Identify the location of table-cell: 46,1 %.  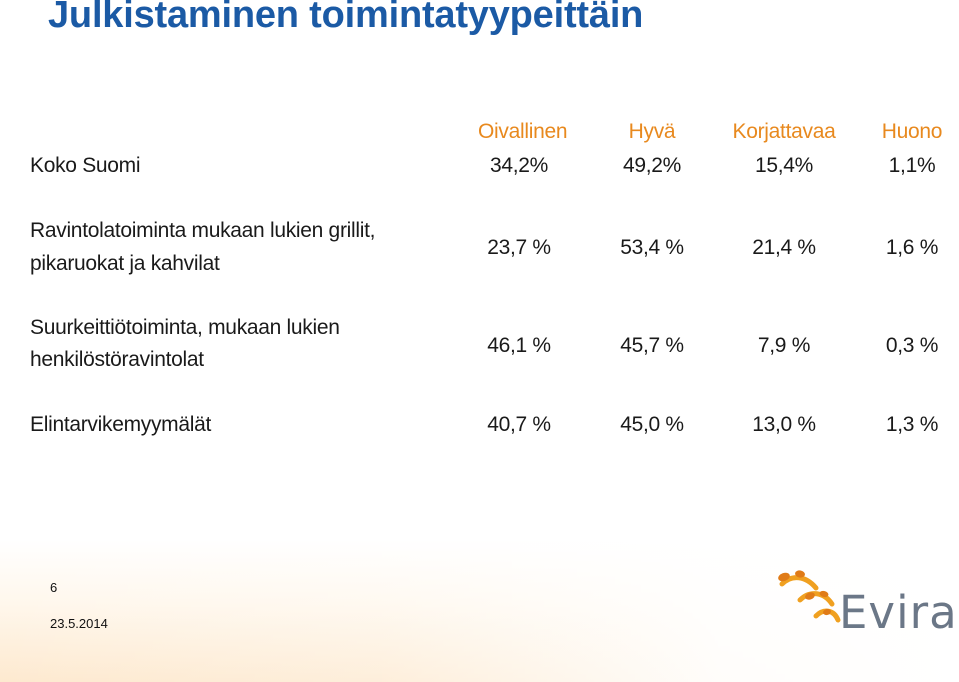
(519, 345).